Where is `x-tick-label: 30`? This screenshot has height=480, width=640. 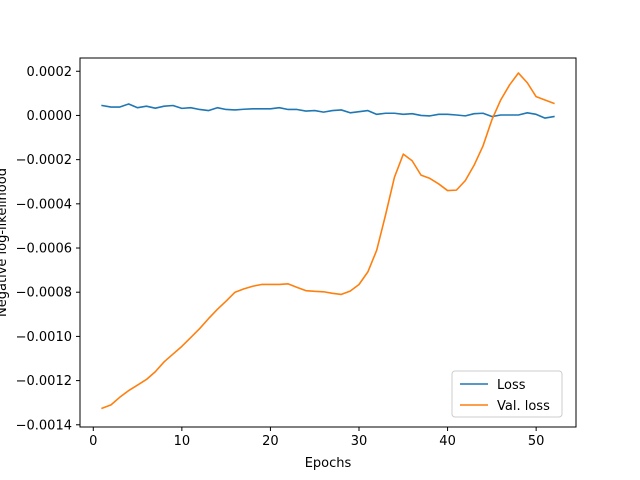 x-tick-label: 30 is located at coordinates (359, 441).